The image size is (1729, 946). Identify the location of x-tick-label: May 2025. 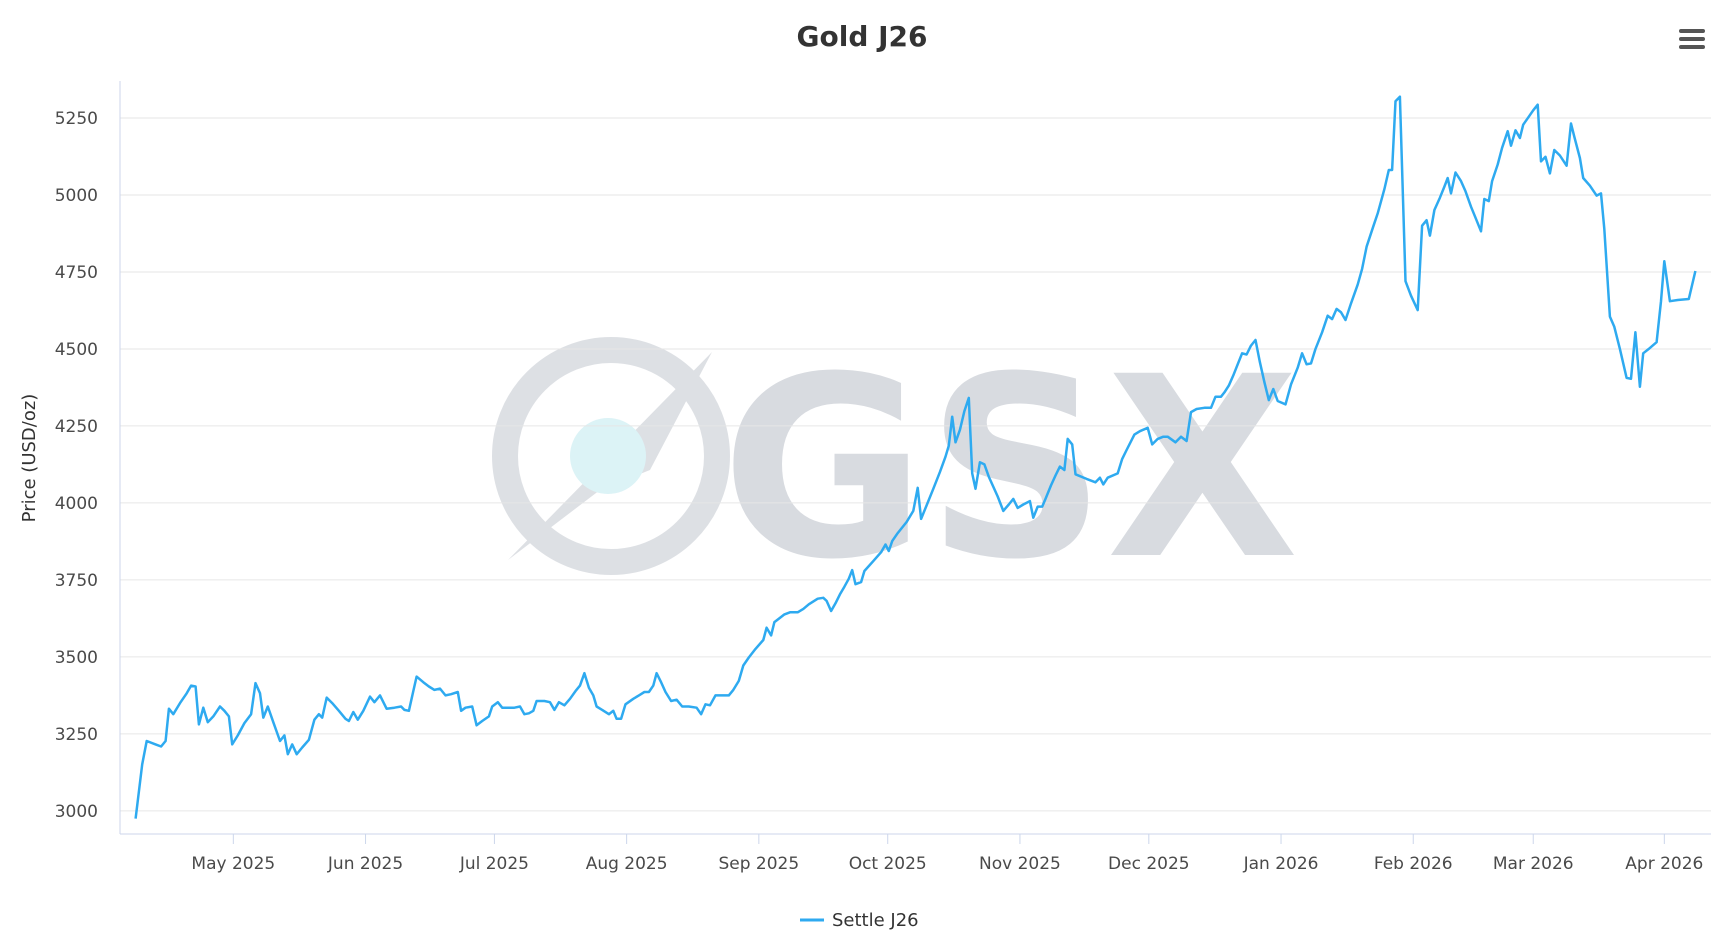
(233, 864).